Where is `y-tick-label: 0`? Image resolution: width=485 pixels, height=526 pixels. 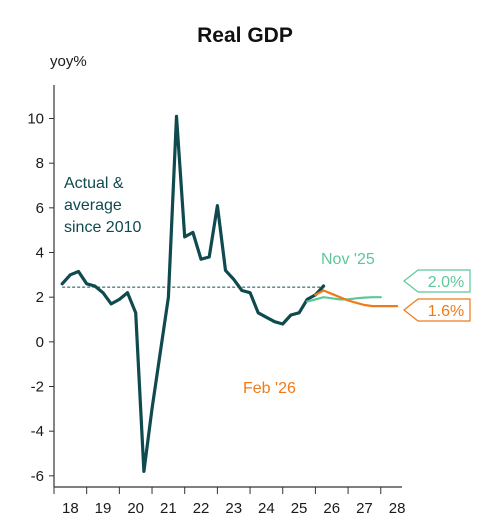 y-tick-label: 0 is located at coordinates (40, 342).